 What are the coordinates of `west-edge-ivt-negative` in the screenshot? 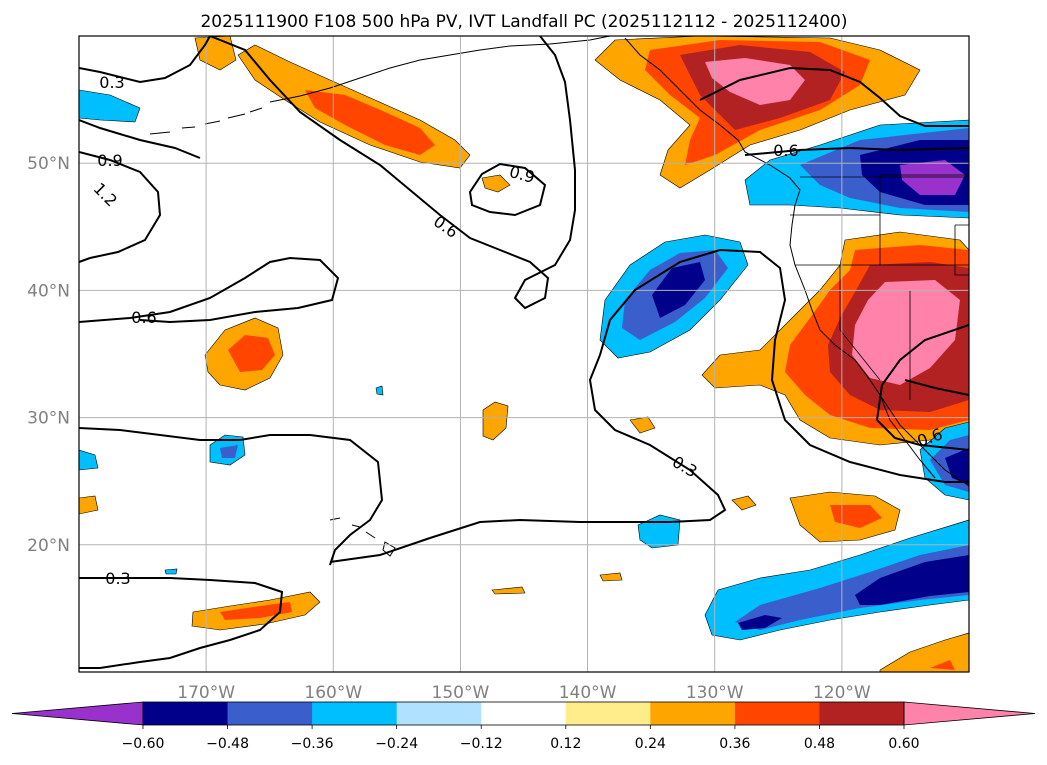 It's located at (89, 460).